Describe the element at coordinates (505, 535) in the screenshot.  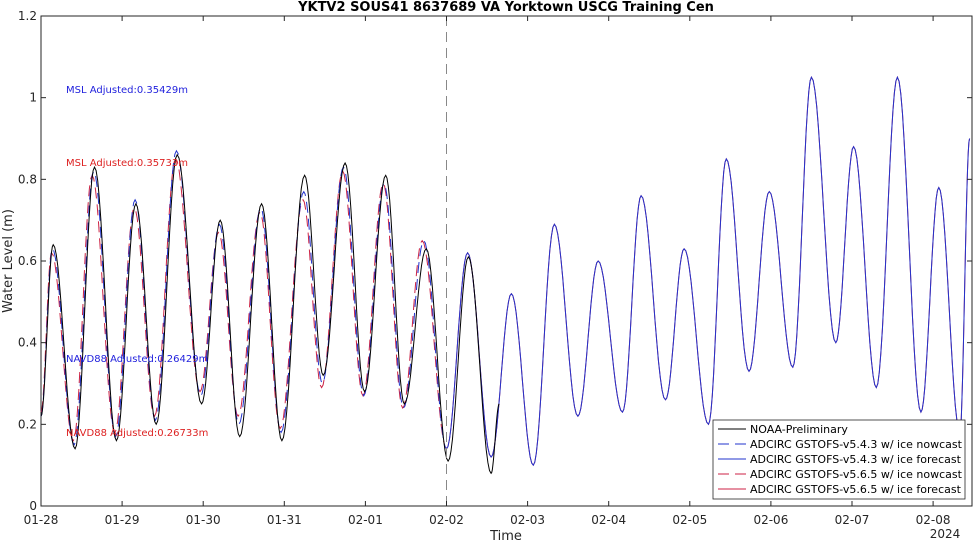
I see `x-axis-label: Time` at that location.